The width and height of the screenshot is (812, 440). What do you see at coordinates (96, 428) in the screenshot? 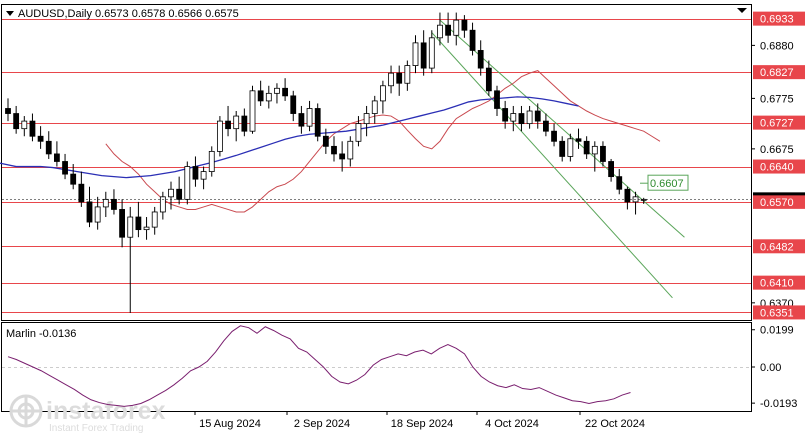
I see `watermark-tagline: Instant Forex Trading` at bounding box center [96, 428].